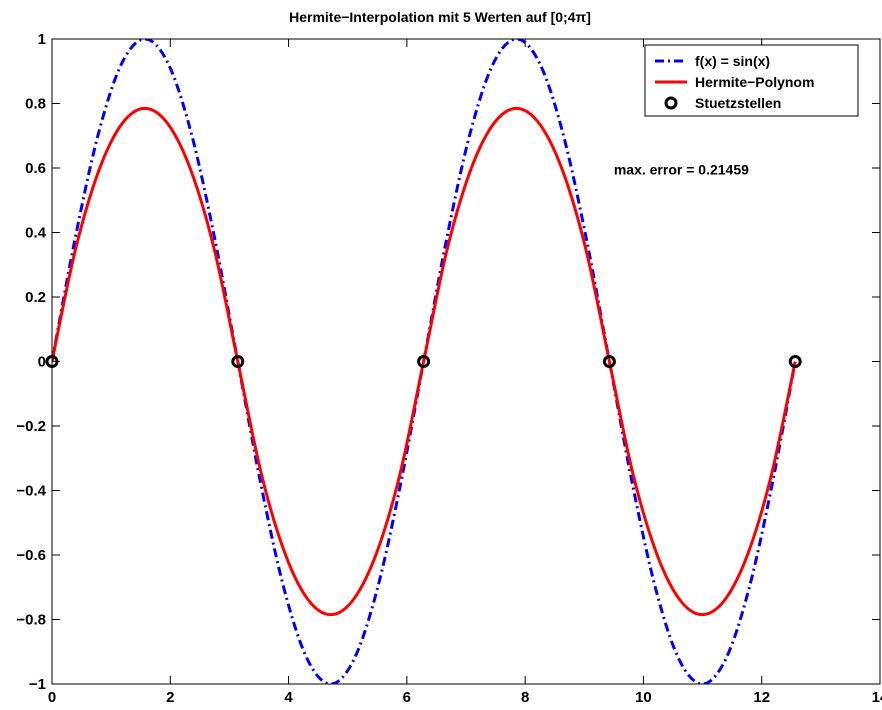  I want to click on y-tick-label: 0.4, so click(36, 233).